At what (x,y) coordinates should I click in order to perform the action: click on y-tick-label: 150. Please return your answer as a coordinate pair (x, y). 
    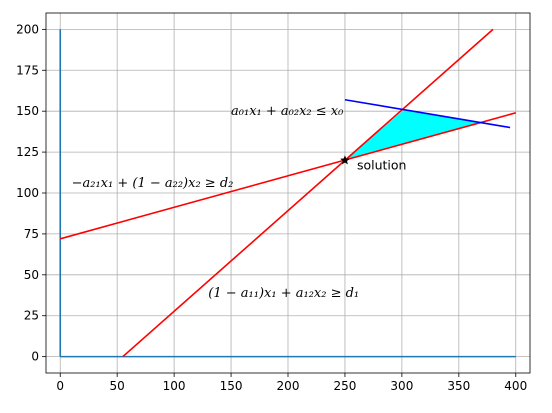
    Looking at the image, I should click on (27, 111).